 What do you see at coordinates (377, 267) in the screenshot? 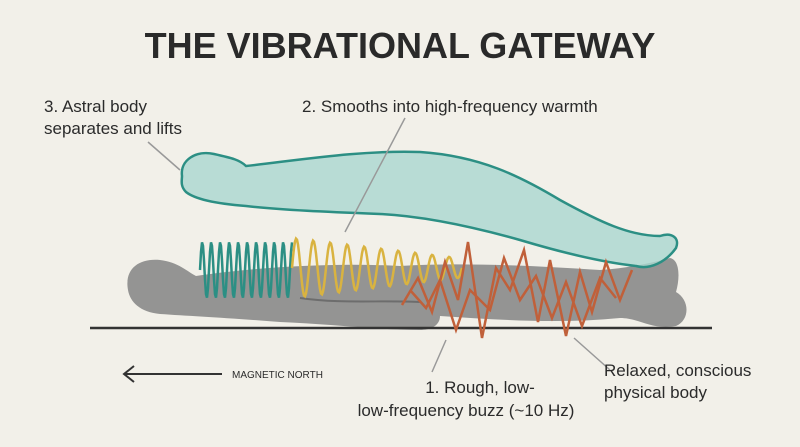
I see `yellow-wave` at bounding box center [377, 267].